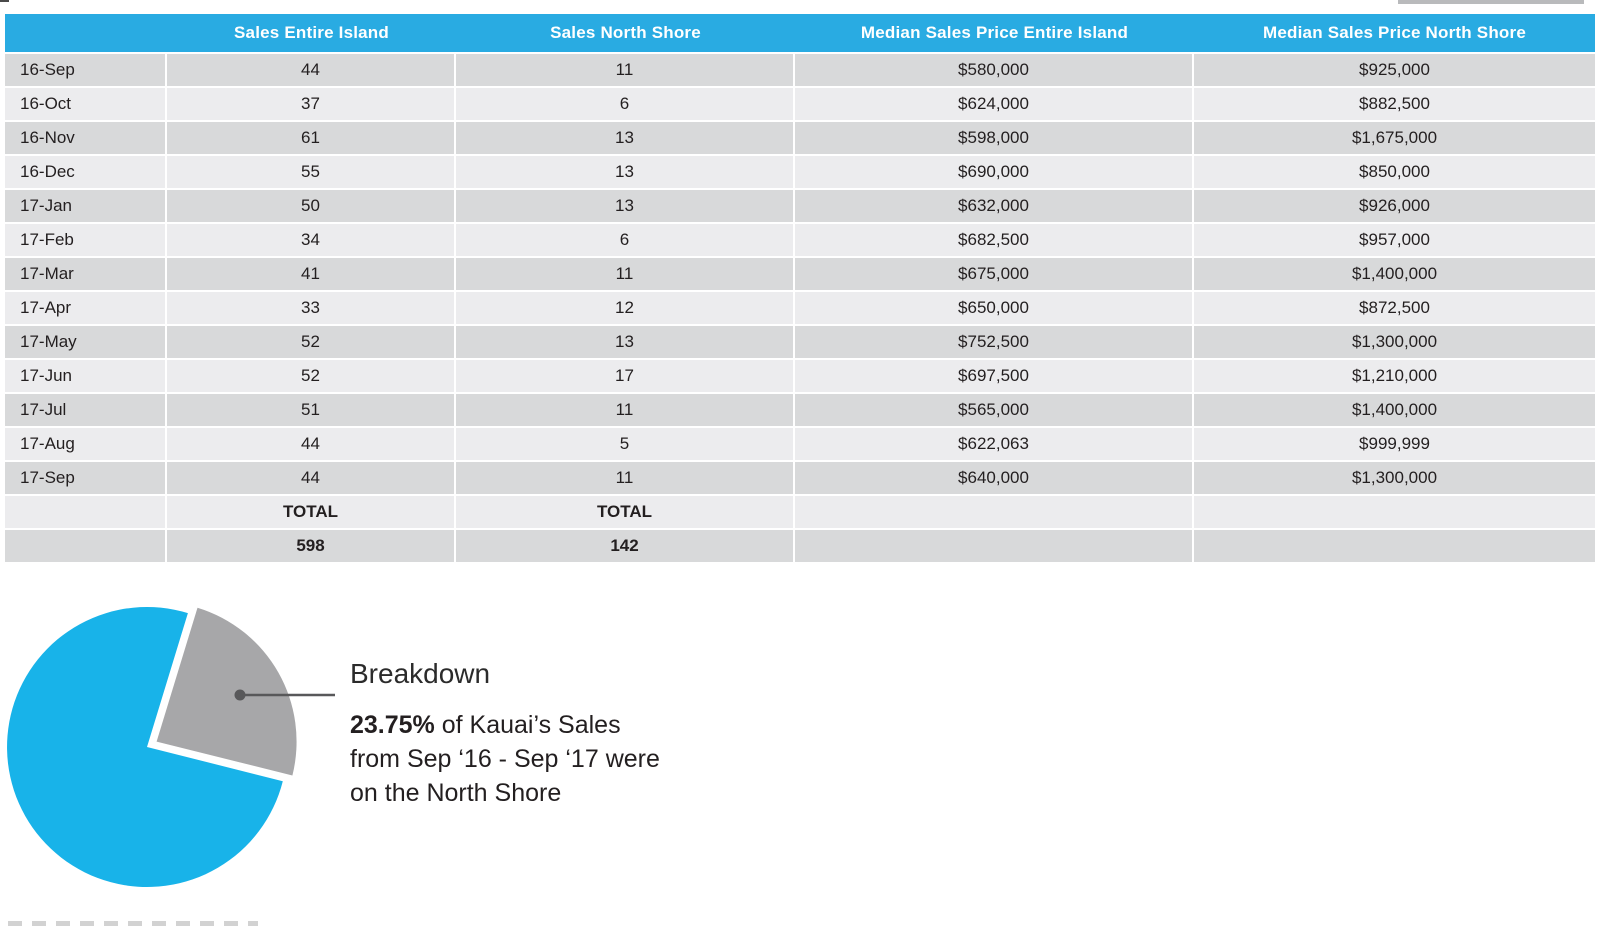 The image size is (1600, 927). What do you see at coordinates (994, 478) in the screenshot?
I see `value-cell: $640,000` at bounding box center [994, 478].